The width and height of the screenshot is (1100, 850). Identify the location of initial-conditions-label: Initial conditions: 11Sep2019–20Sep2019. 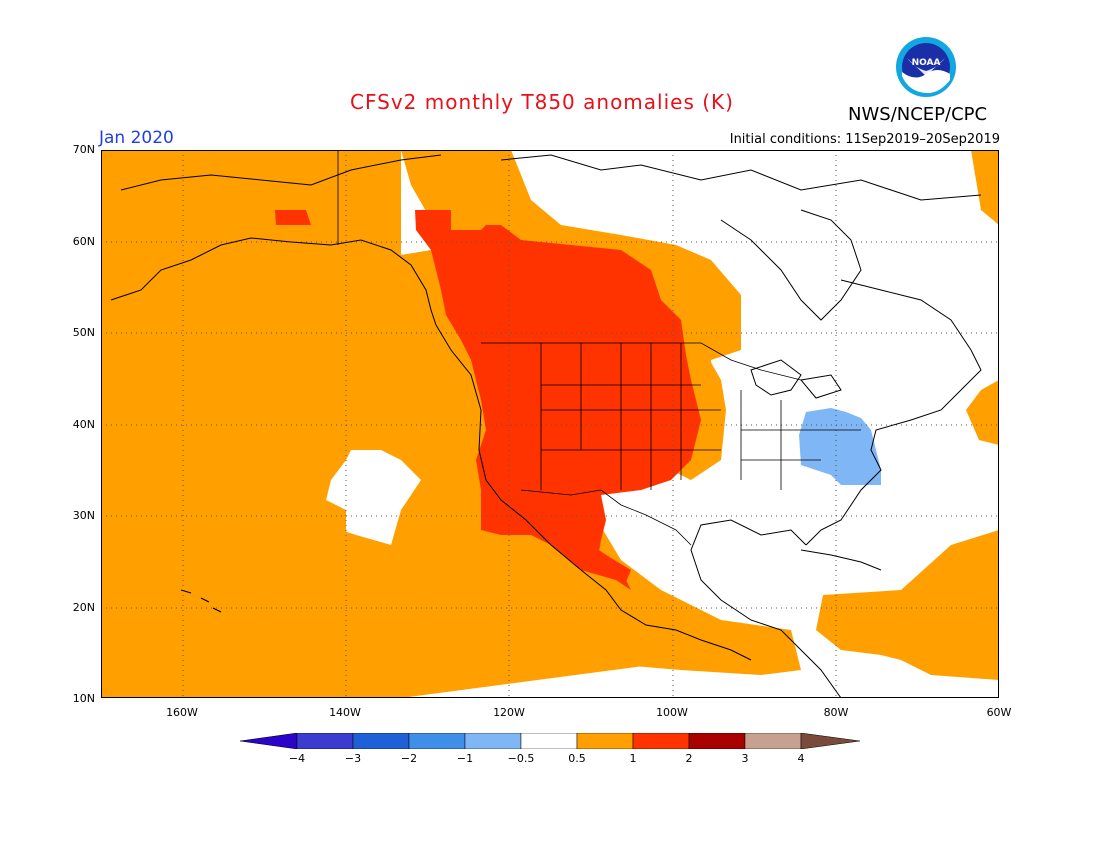
(864, 139).